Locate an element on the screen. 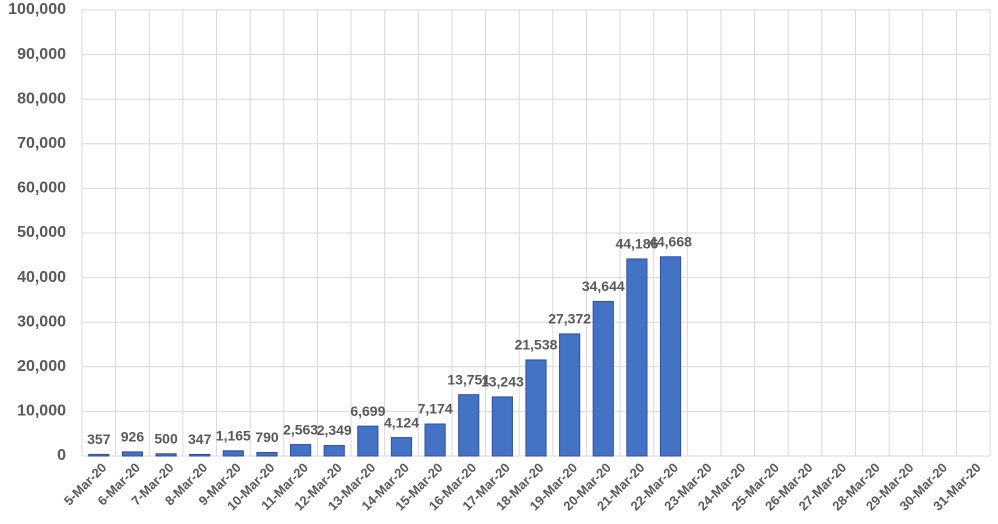  y-tick-label: 60,000 is located at coordinates (41, 188).